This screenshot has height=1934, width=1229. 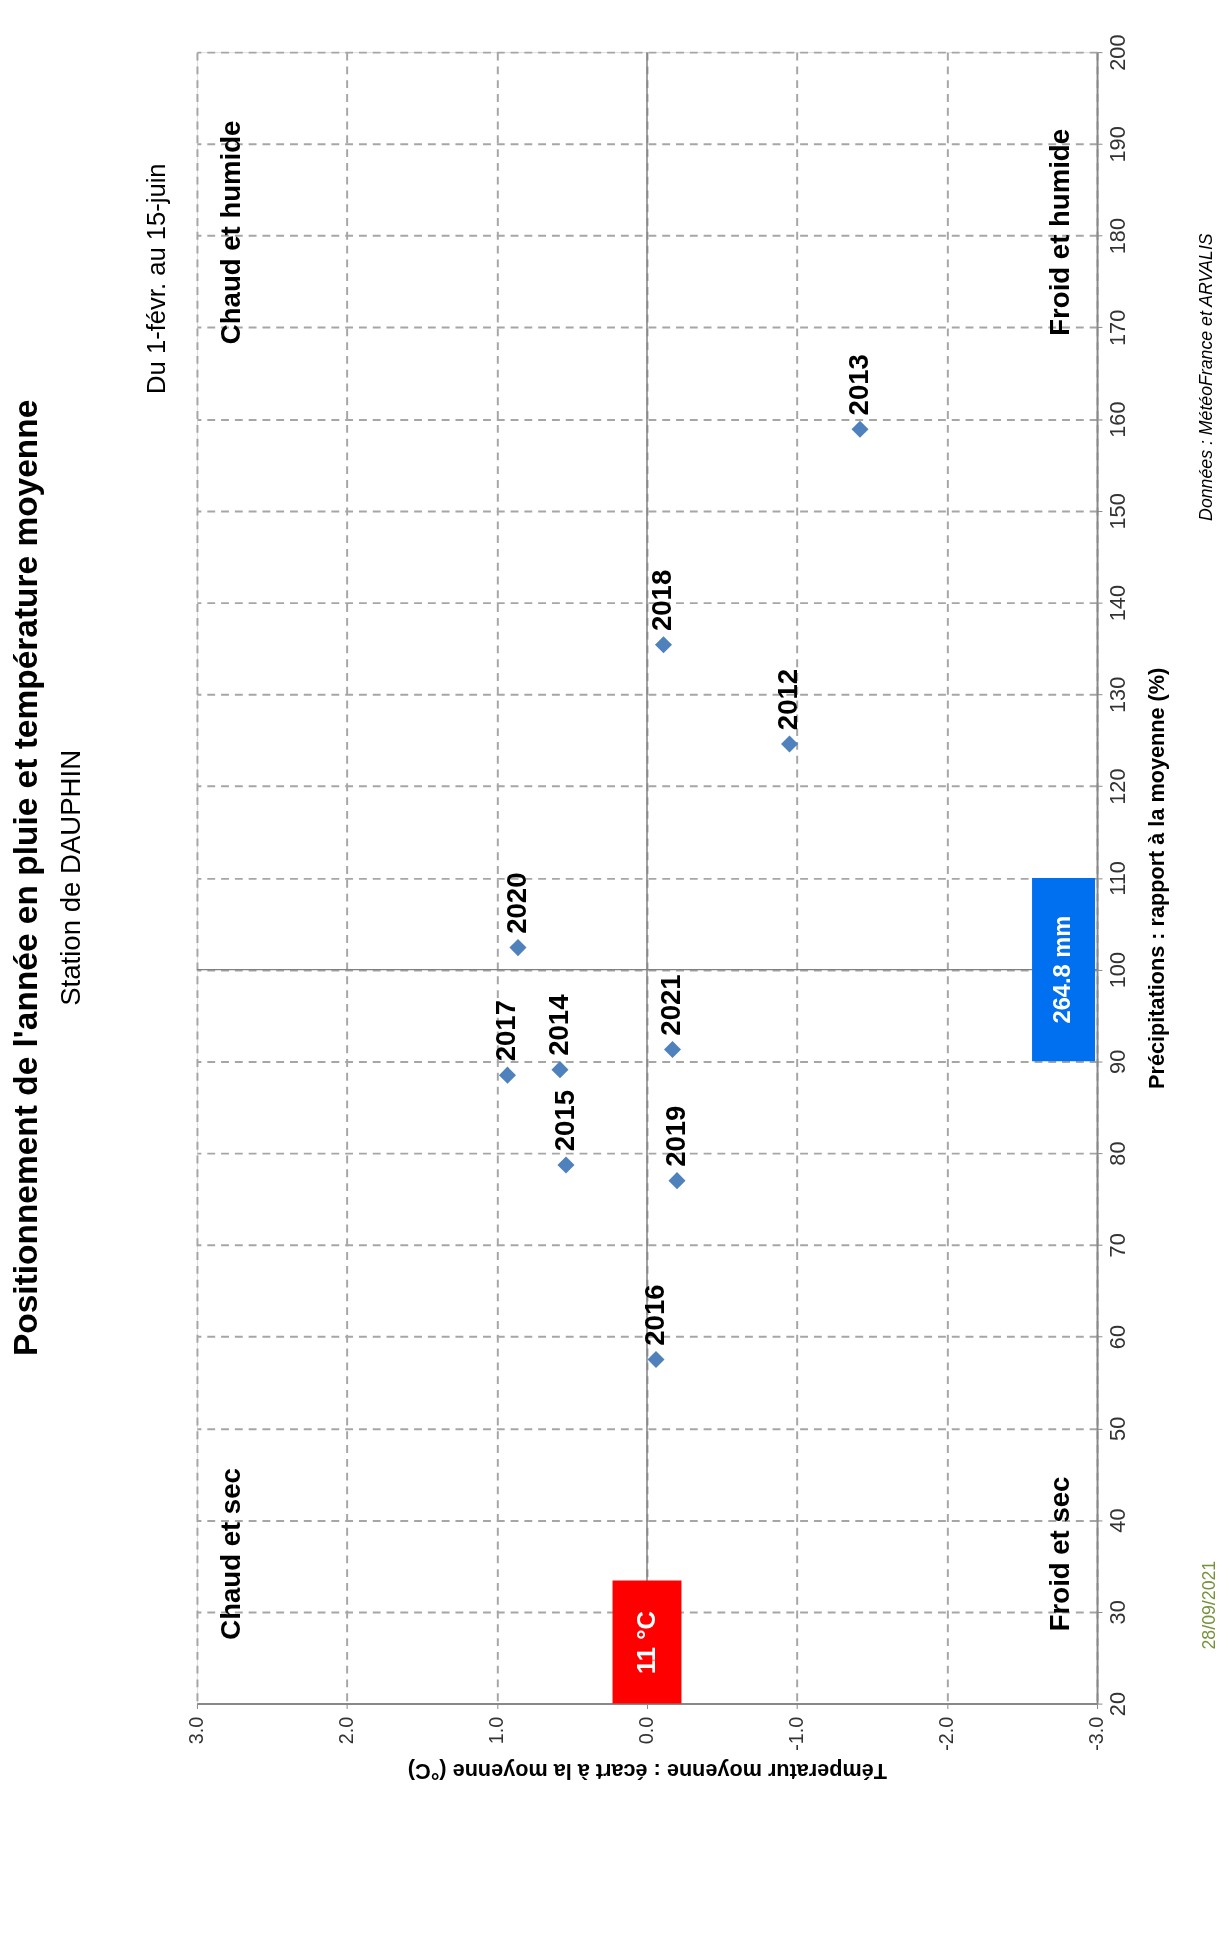 What do you see at coordinates (156, 278) in the screenshot?
I see `text: Du 1-févr. au 15-juin` at bounding box center [156, 278].